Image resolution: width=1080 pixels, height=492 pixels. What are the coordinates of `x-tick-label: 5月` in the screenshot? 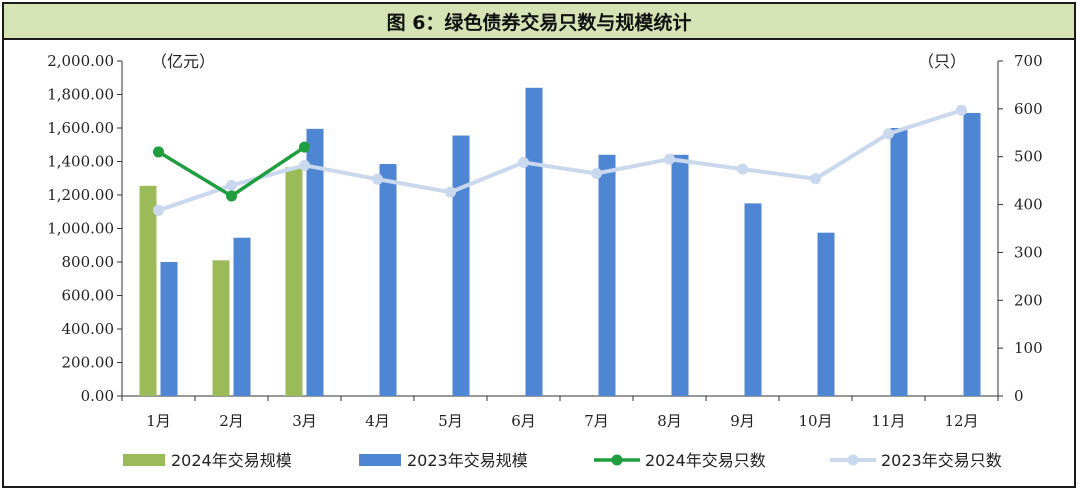 It's located at (450, 421).